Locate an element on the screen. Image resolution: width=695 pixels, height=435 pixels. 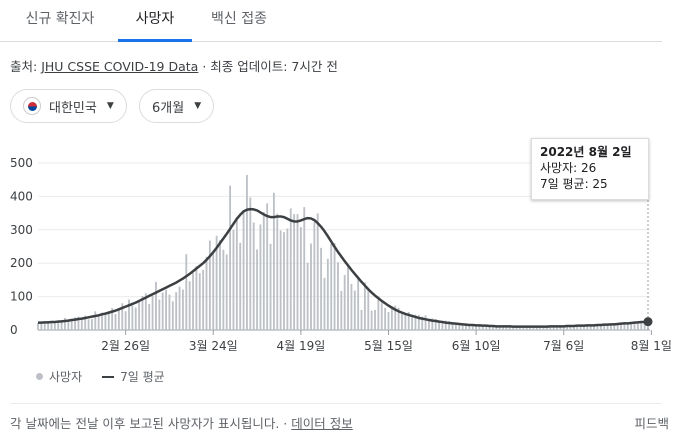
tooltip-deaths: 사망자: 26 is located at coordinates (568, 168).